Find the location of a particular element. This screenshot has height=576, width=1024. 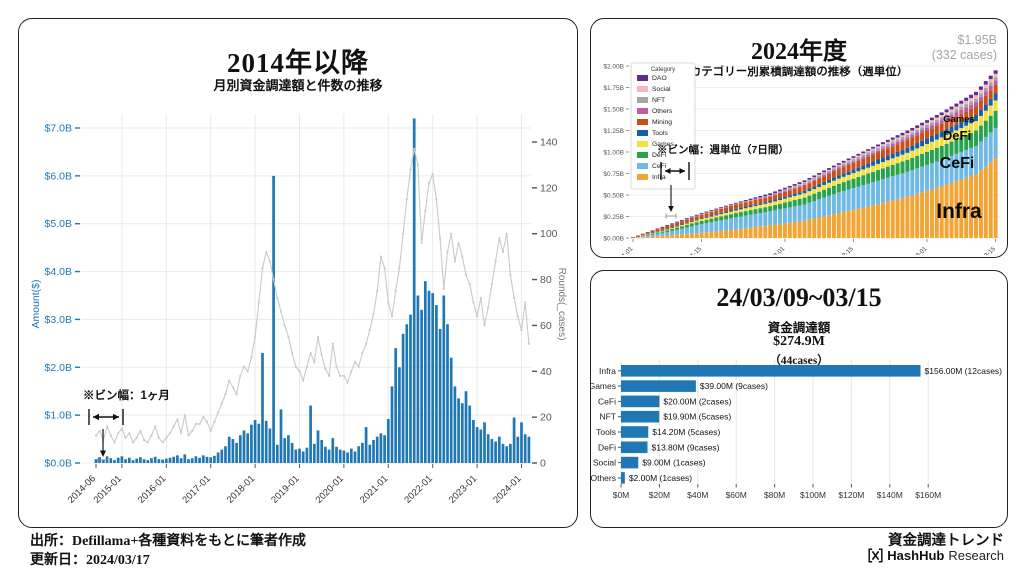

svg-text: 2019-01 is located at coordinates (285, 489).